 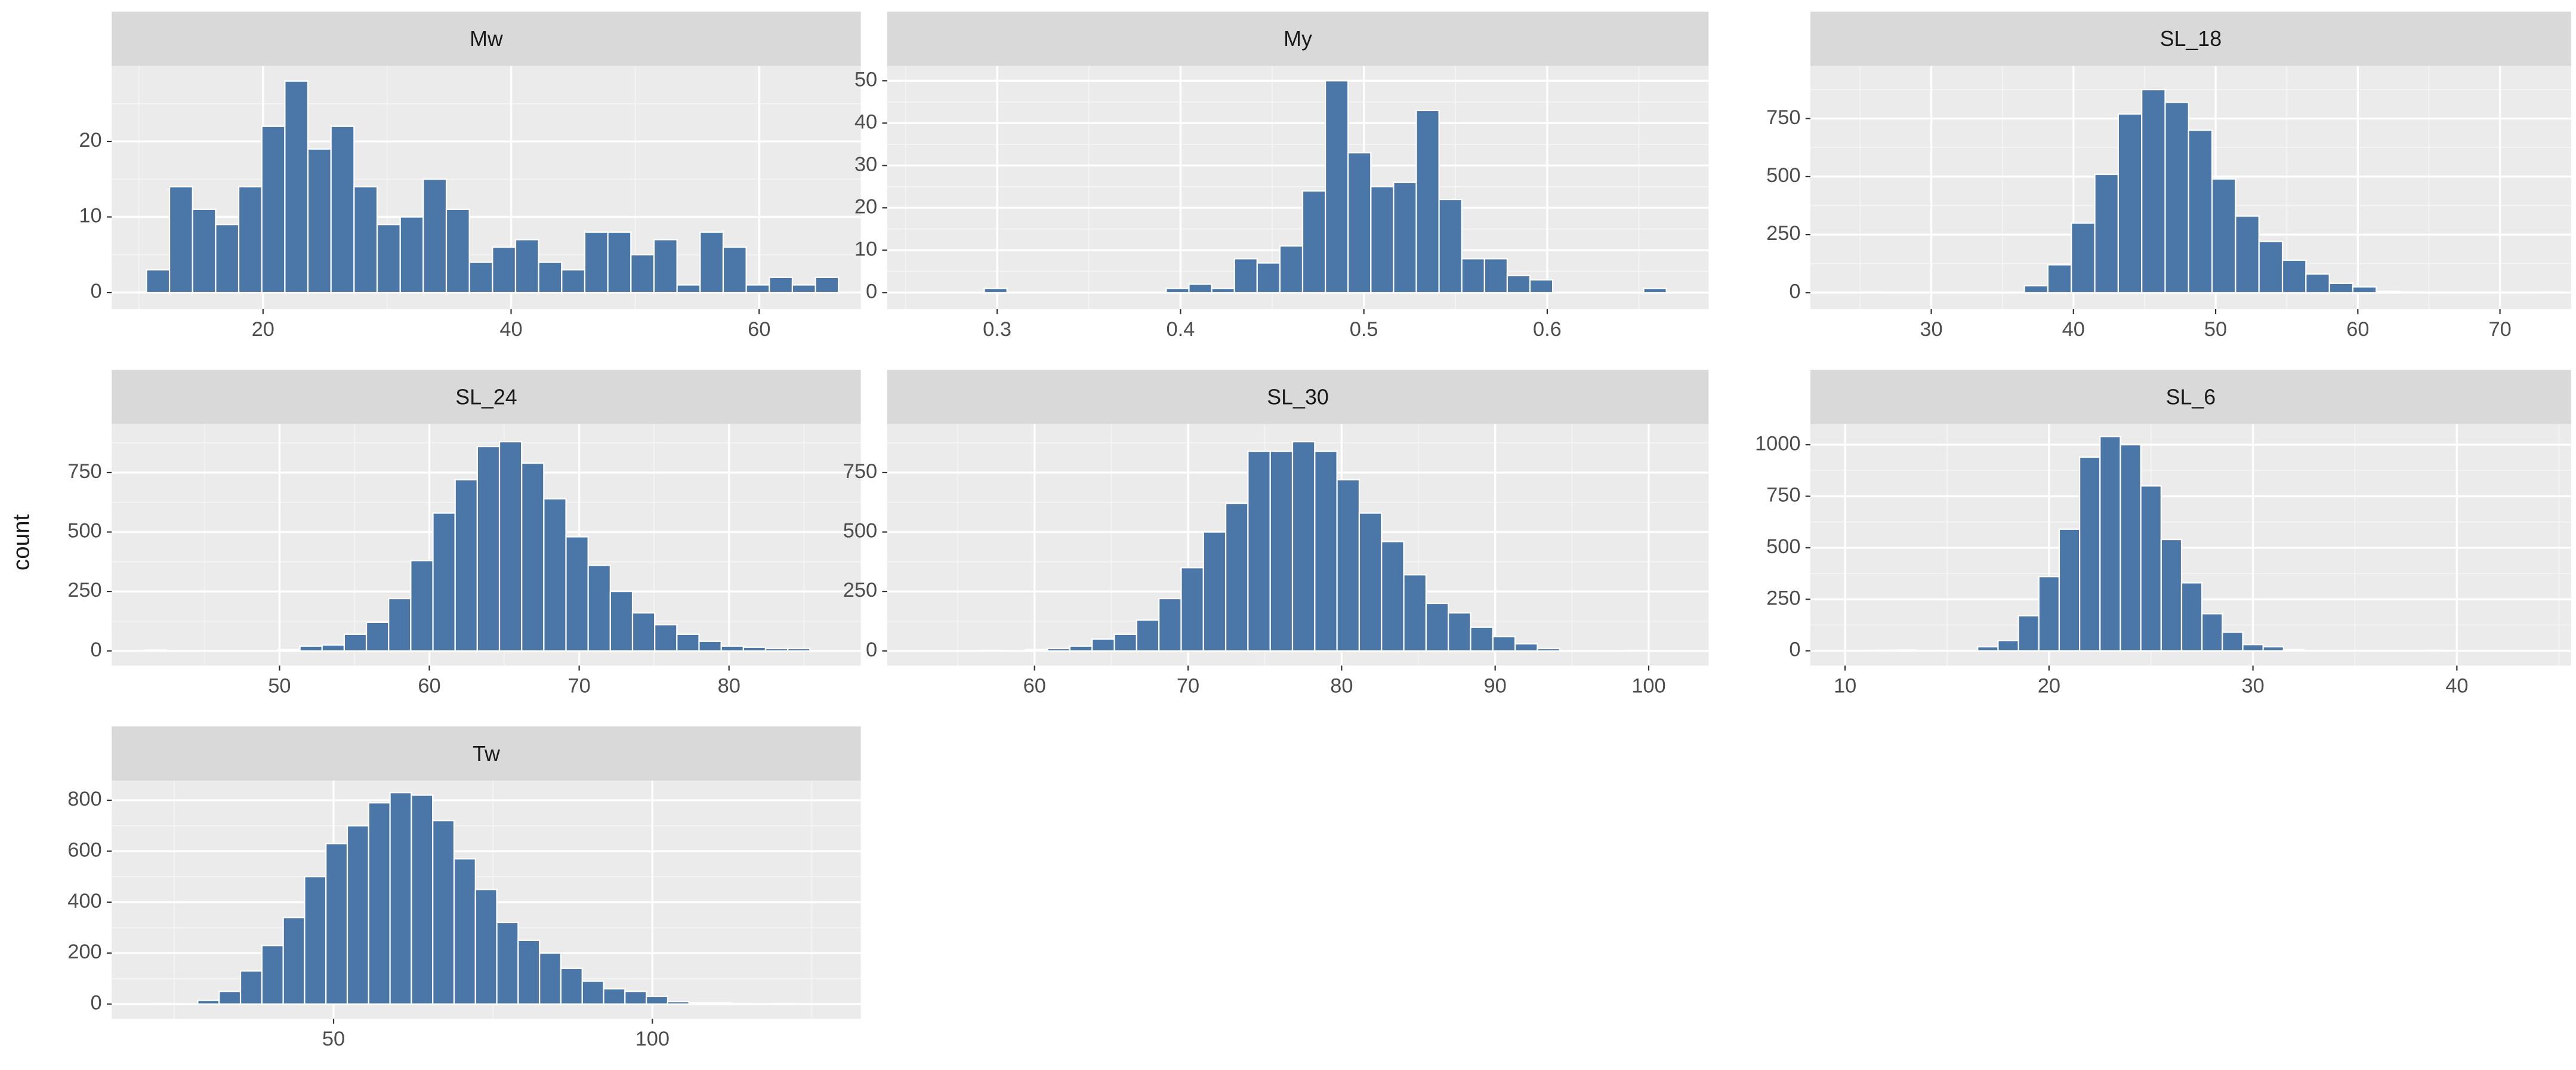 What do you see at coordinates (1364, 329) in the screenshot?
I see `x-tick-label: 0.5` at bounding box center [1364, 329].